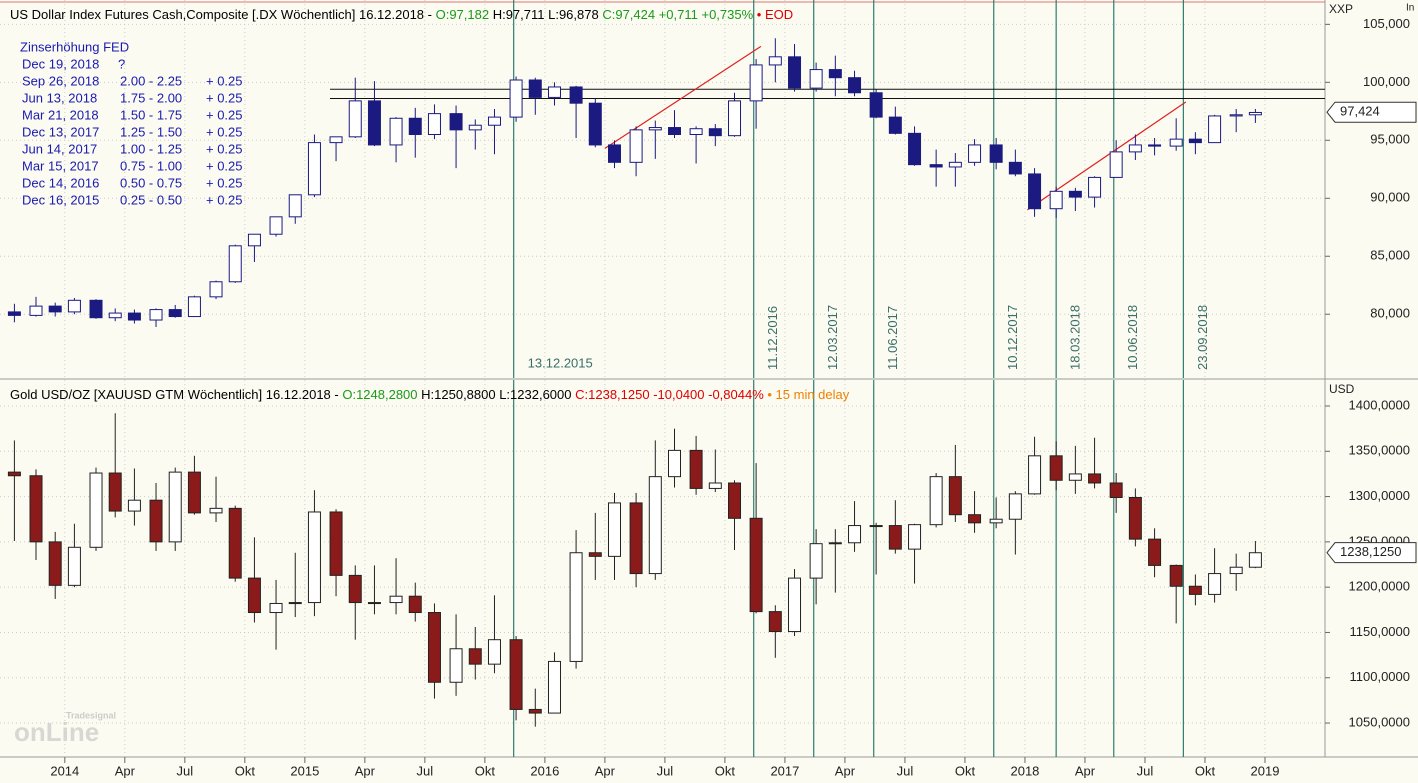 The width and height of the screenshot is (1418, 783). What do you see at coordinates (1202, 337) in the screenshot?
I see `event-label: 23.09.2018` at bounding box center [1202, 337].